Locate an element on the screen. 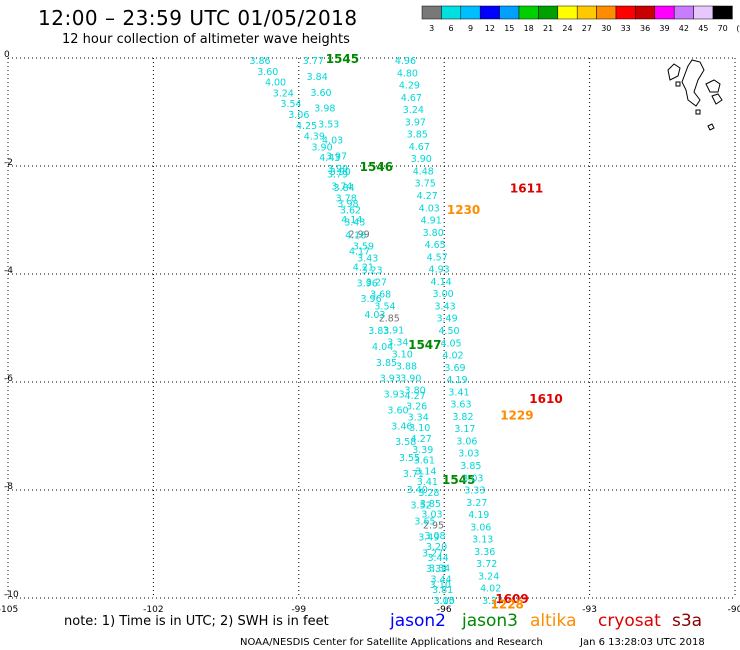 This screenshot has width=740, height=650. swh-value: 3.41 is located at coordinates (427, 482).